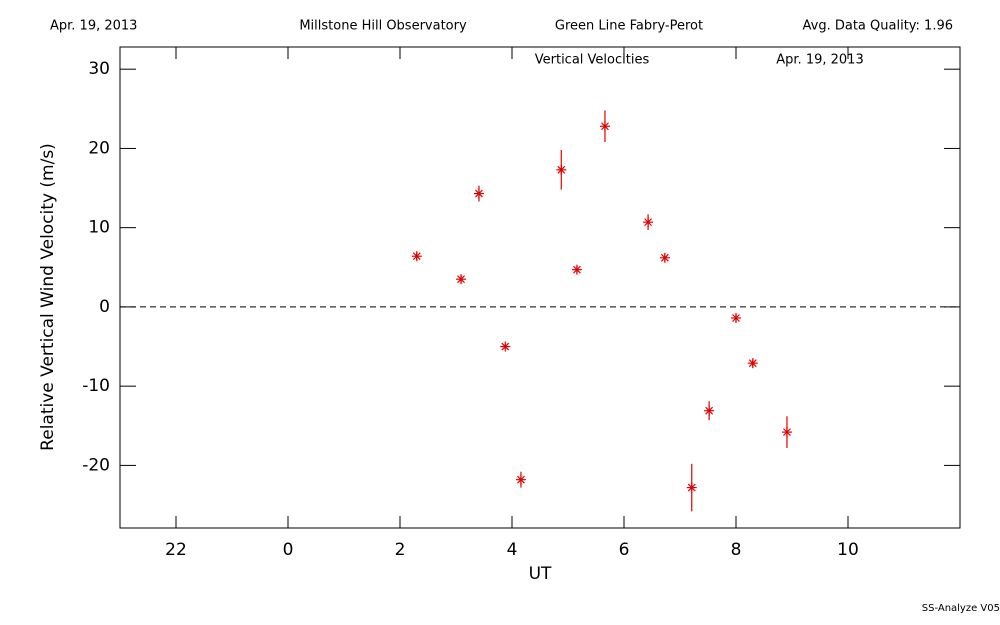  Describe the element at coordinates (99, 228) in the screenshot. I see `y-tick-label: 10` at that location.